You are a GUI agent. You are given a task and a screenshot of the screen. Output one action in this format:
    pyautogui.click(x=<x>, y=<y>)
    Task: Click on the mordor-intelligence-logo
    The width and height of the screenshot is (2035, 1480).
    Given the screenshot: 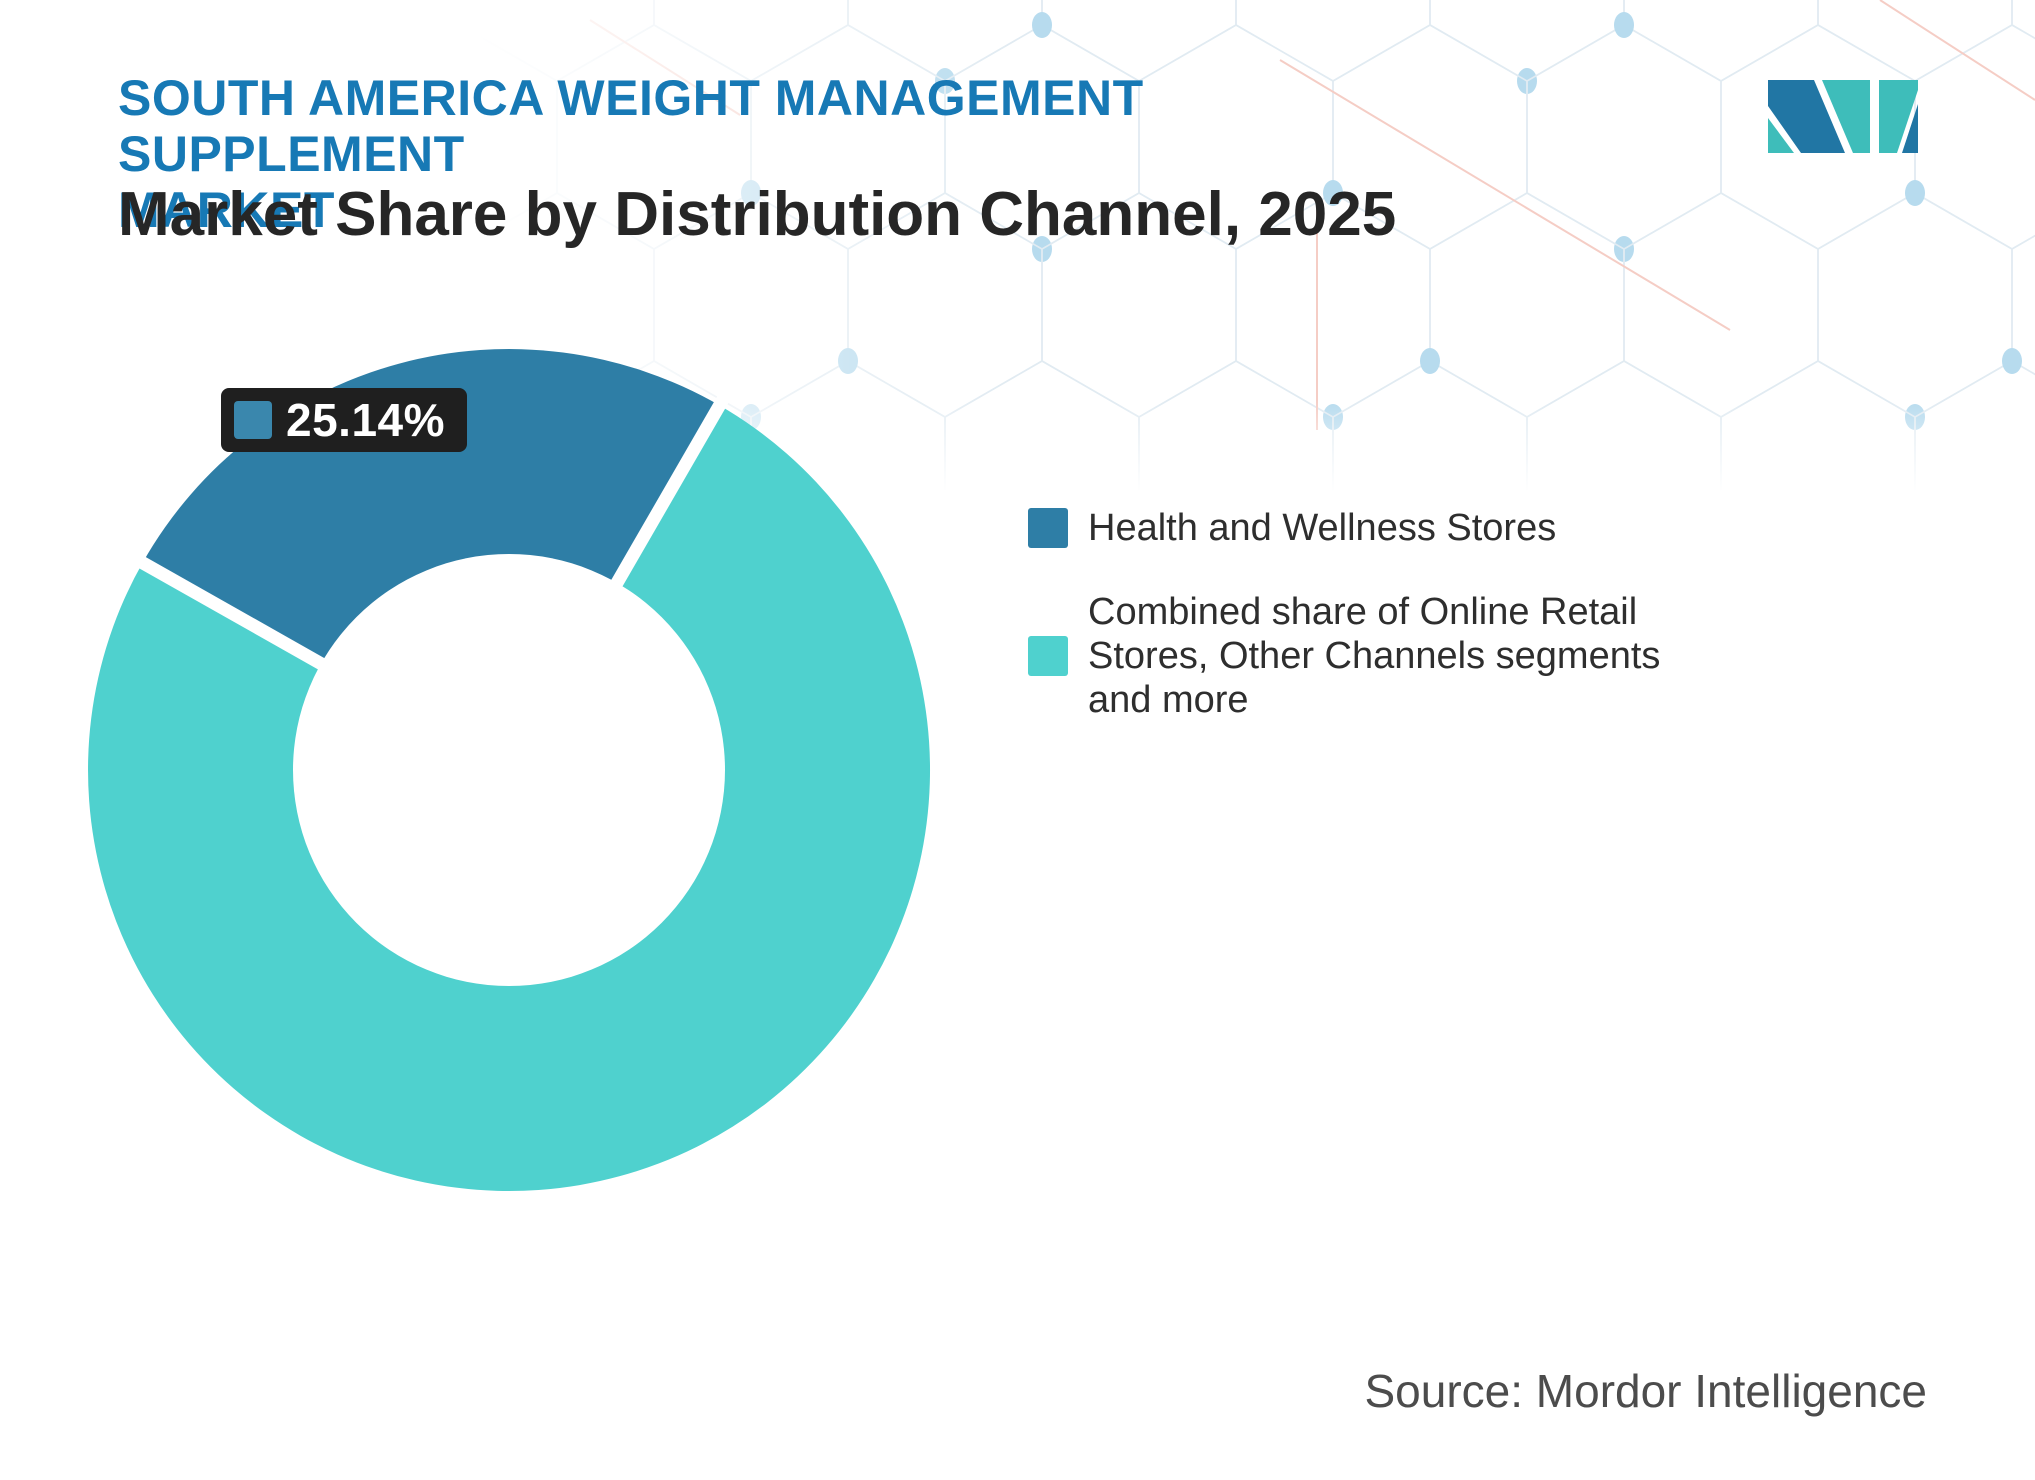 What is the action you would take?
    pyautogui.click(x=1843, y=116)
    